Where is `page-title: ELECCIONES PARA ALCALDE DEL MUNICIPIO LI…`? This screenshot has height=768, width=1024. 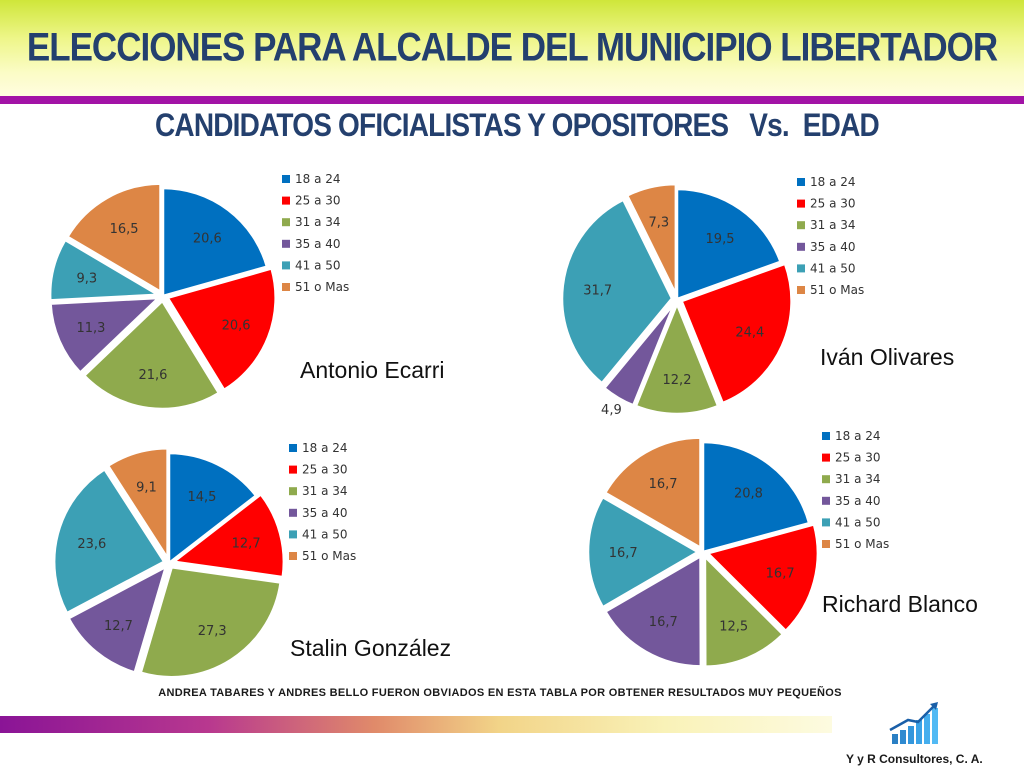 page-title: ELECCIONES PARA ALCALDE DEL MUNICIPIO LI… is located at coordinates (512, 47).